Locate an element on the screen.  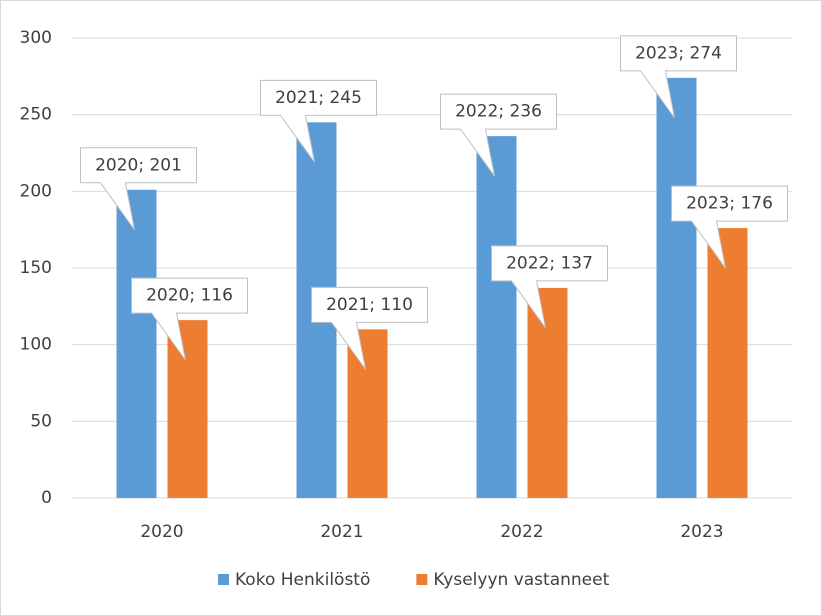
y-tick-label: 100 is located at coordinates (36, 345).